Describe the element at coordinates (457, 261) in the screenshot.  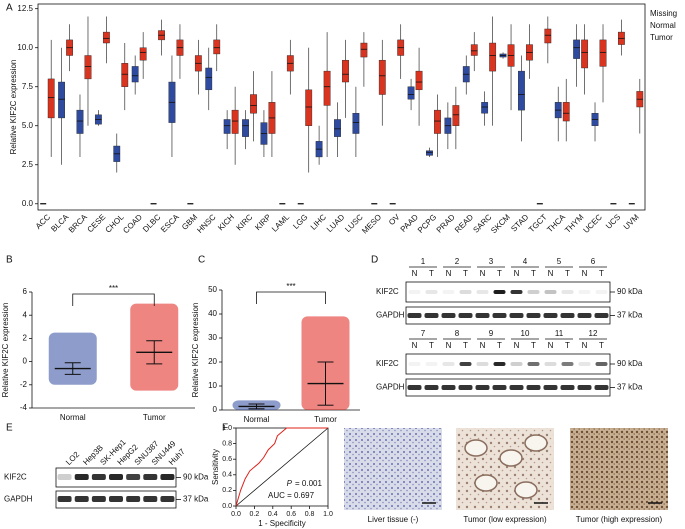
I see `sample-number: 2` at that location.